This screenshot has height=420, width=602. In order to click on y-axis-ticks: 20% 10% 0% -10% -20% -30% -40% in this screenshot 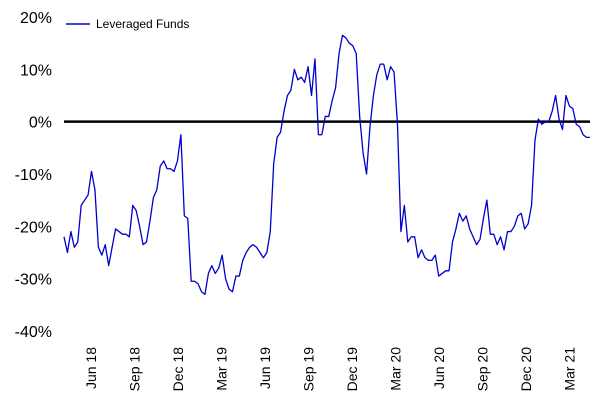, I will do `click(33, 175)`.